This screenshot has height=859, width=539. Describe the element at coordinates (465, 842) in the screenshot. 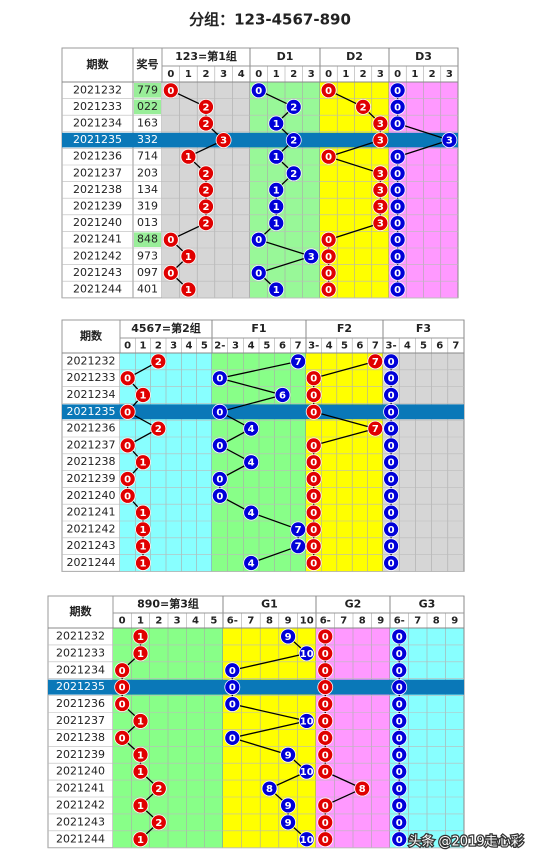

I see `watermark: 头条 @2019走心彩` at that location.